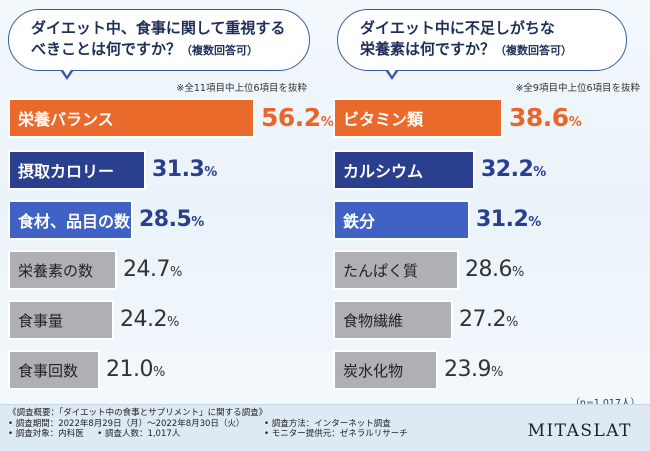 Image resolution: width=650 pixels, height=451 pixels. What do you see at coordinates (138, 413) in the screenshot?
I see `survey-title: 《調査概要：「ダイエット中の食事とサプリメント」に関する調査》` at bounding box center [138, 413].